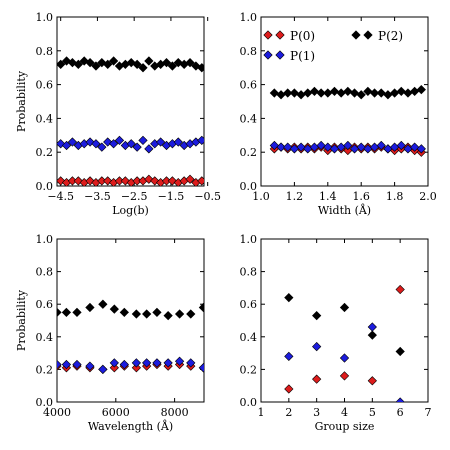 The width and height of the screenshot is (450, 450). I want to click on legend-marker-p0, so click(268, 35).